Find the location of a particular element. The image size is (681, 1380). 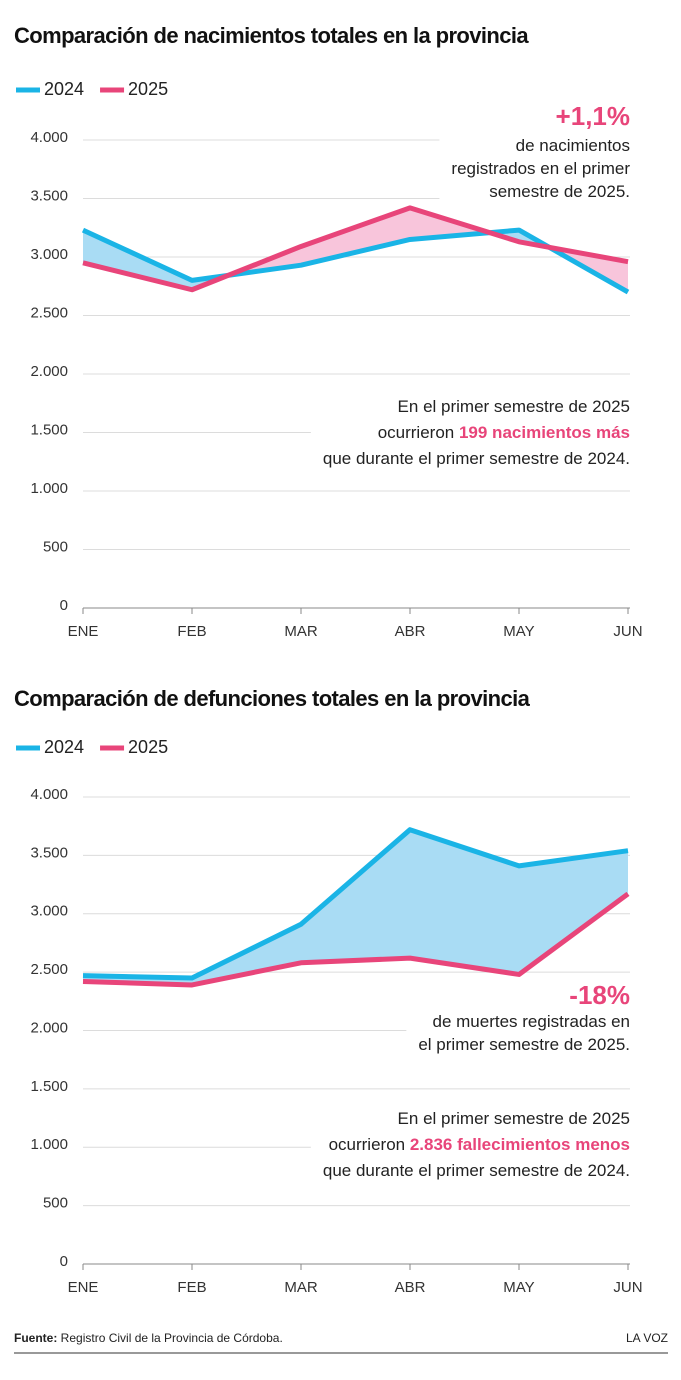

annotation-line: de nacimientos is located at coordinates (573, 145).